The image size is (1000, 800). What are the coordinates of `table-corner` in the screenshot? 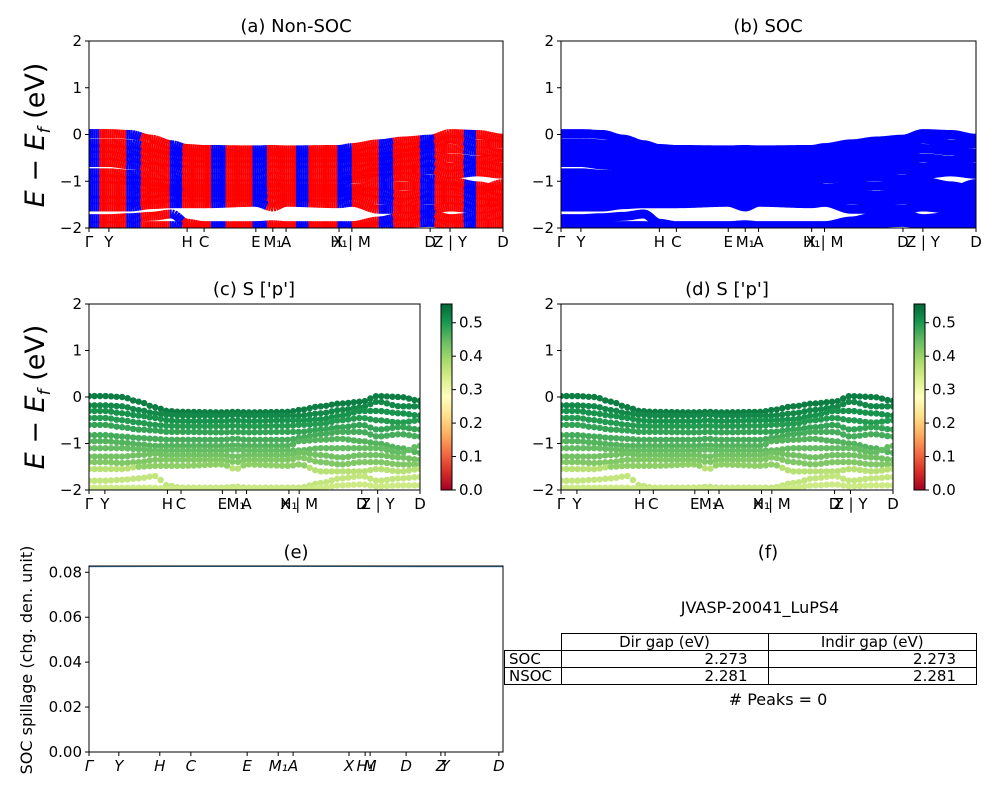 It's located at (533, 642).